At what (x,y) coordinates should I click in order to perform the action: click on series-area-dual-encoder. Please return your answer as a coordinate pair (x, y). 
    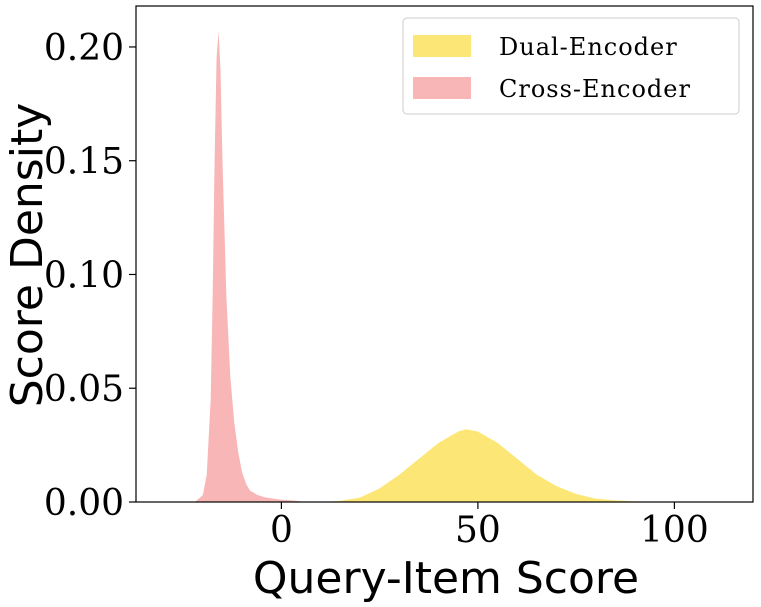
    Looking at the image, I should click on (517, 465).